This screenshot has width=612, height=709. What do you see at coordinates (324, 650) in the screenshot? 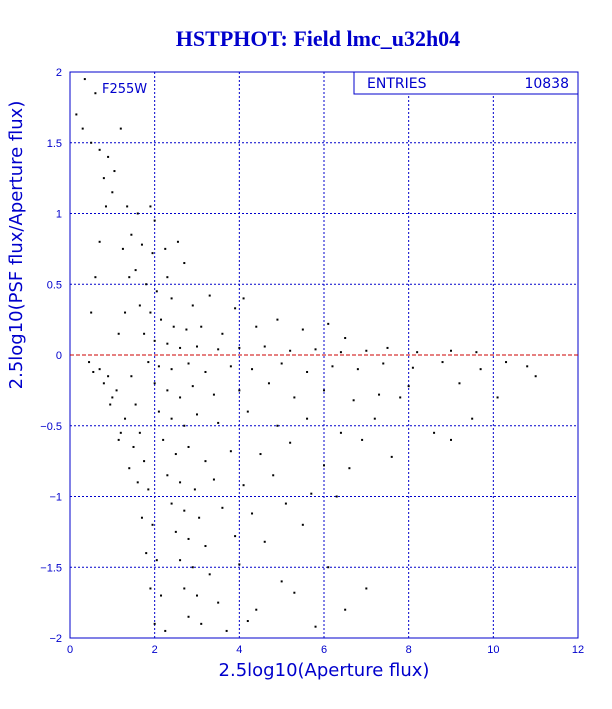
I see `x-tick-label: 6` at bounding box center [324, 650].